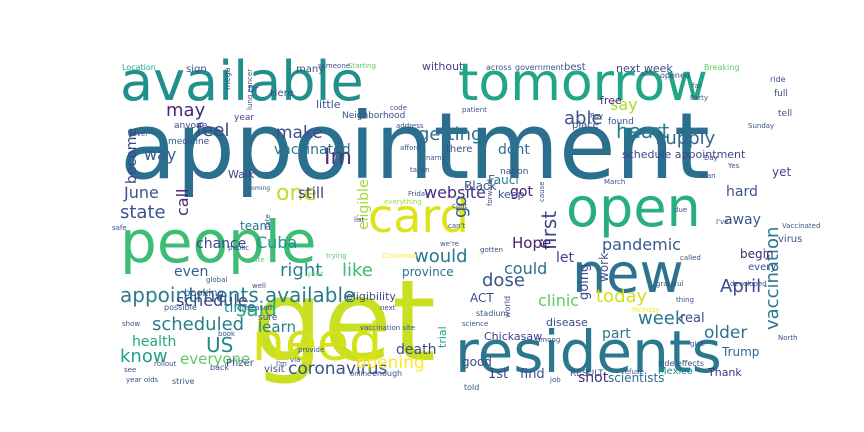  I want to click on cloud-word: become, so click(132, 156).